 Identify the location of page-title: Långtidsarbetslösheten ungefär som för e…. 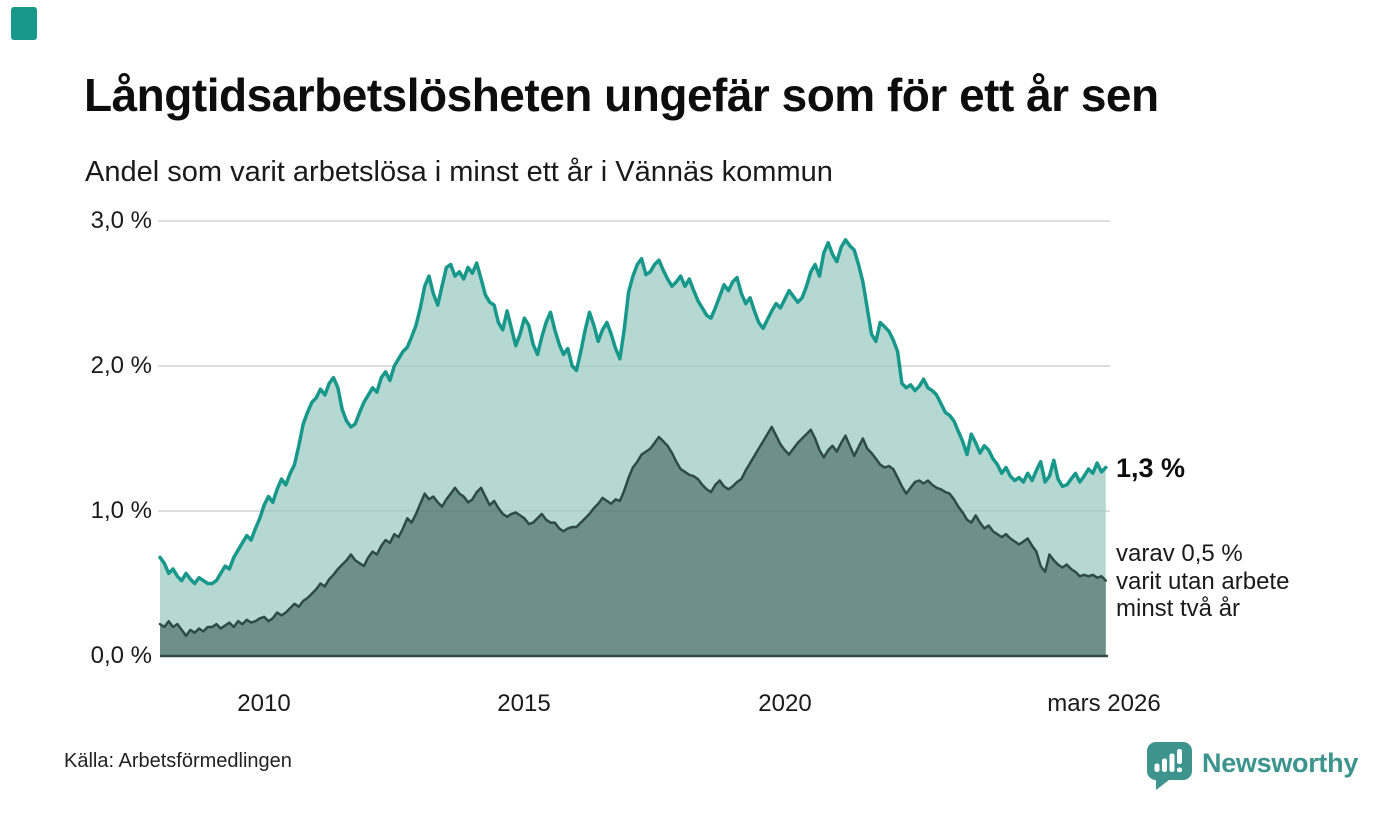
(621, 95).